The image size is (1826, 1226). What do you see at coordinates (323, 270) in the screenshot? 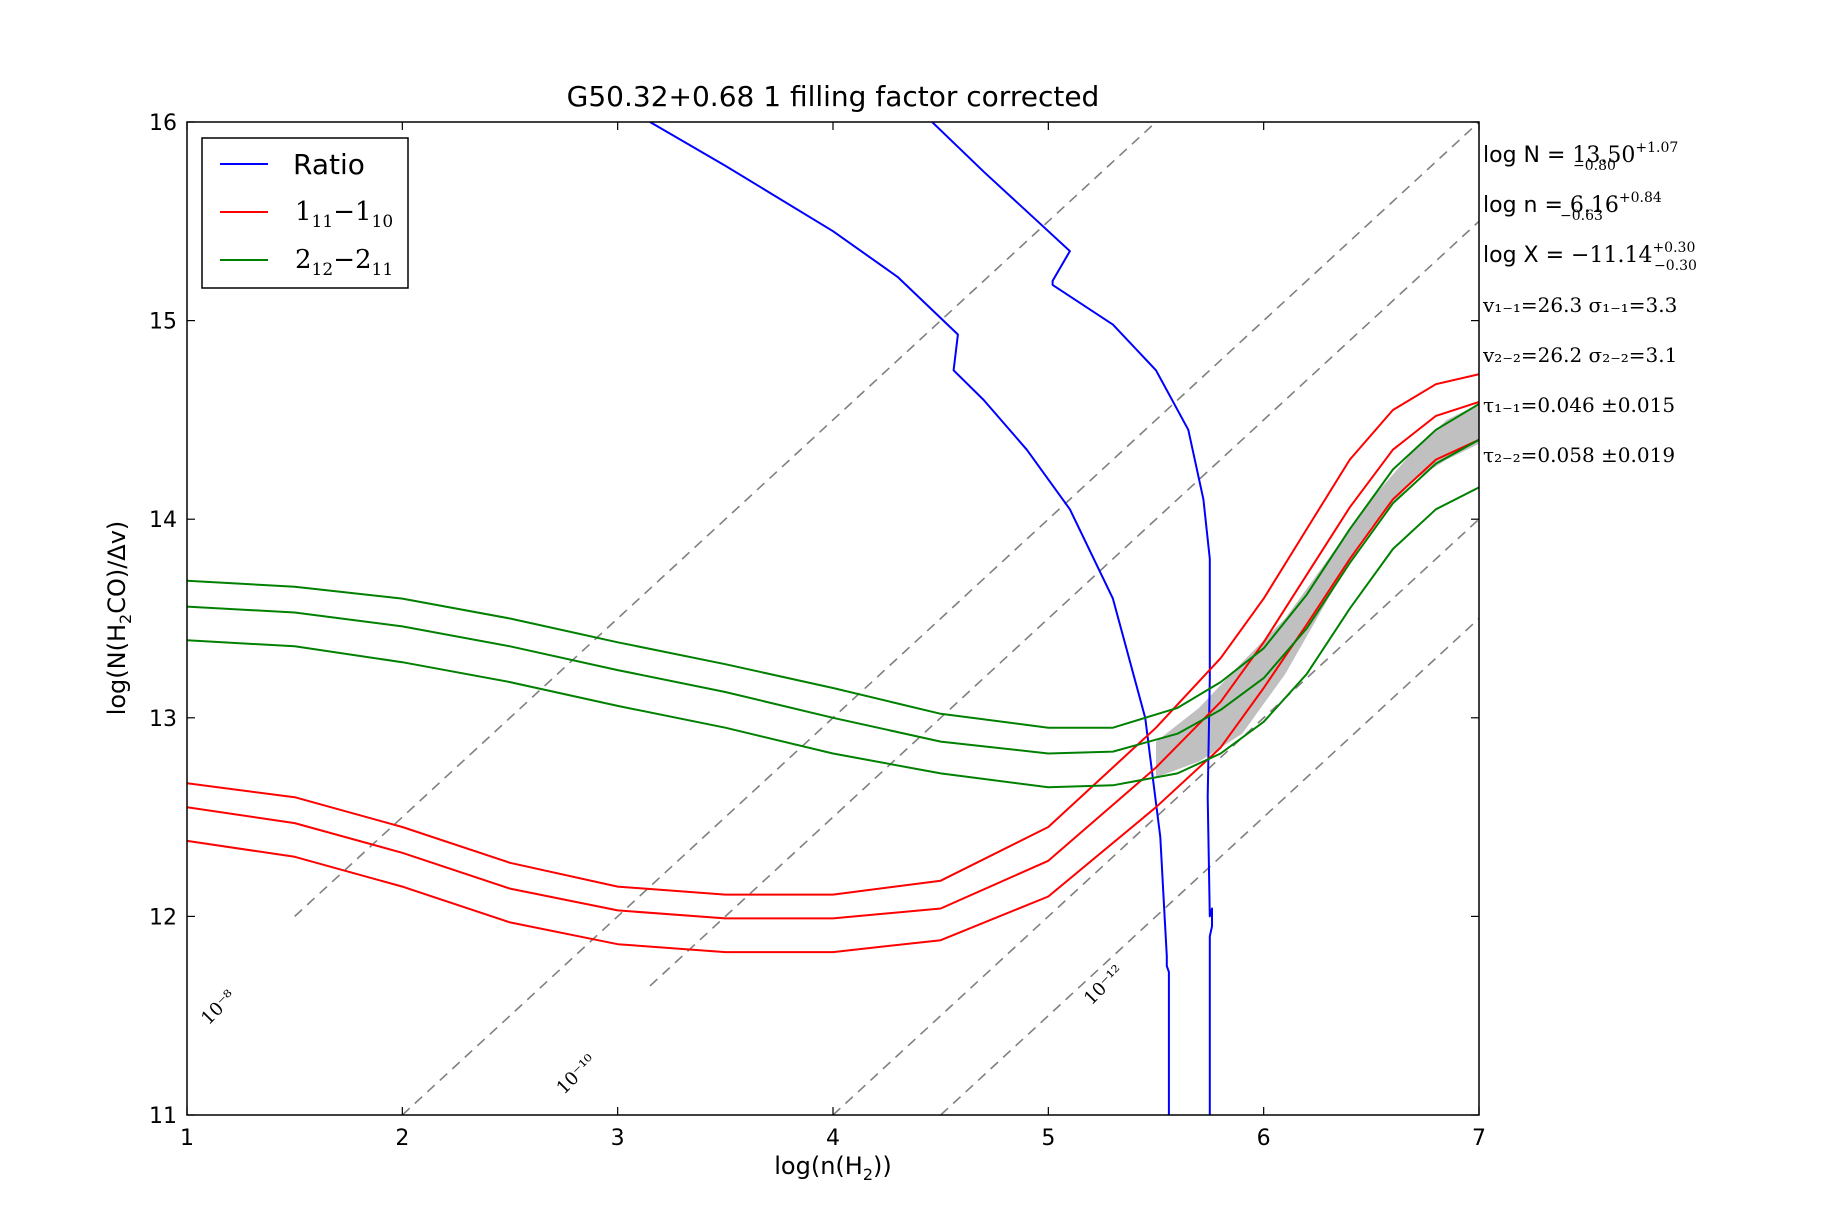
I see `legend-2-2-sub1: 12` at bounding box center [323, 270].